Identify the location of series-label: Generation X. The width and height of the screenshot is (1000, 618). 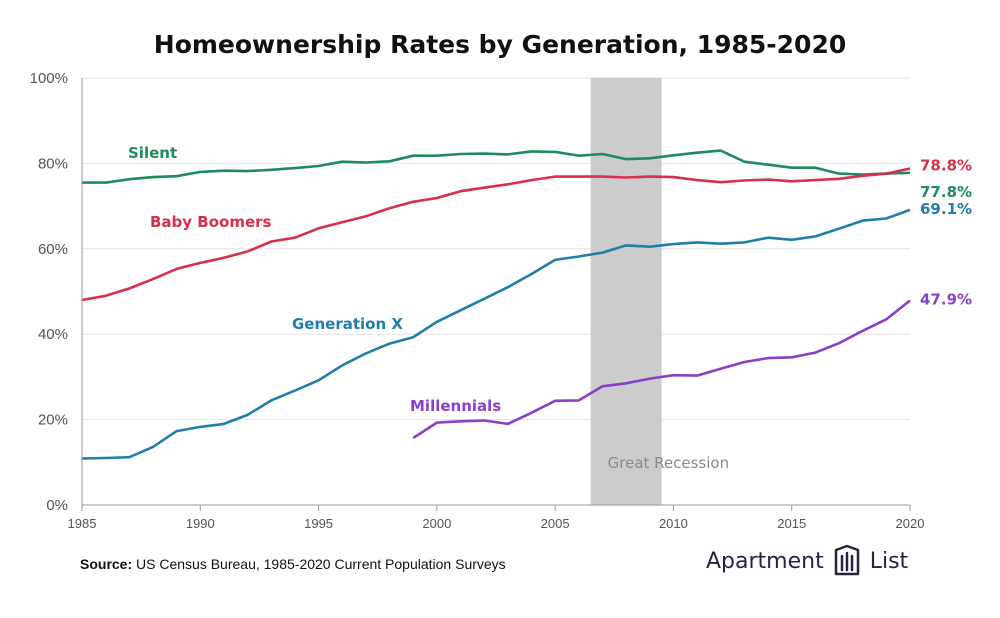
(347, 324).